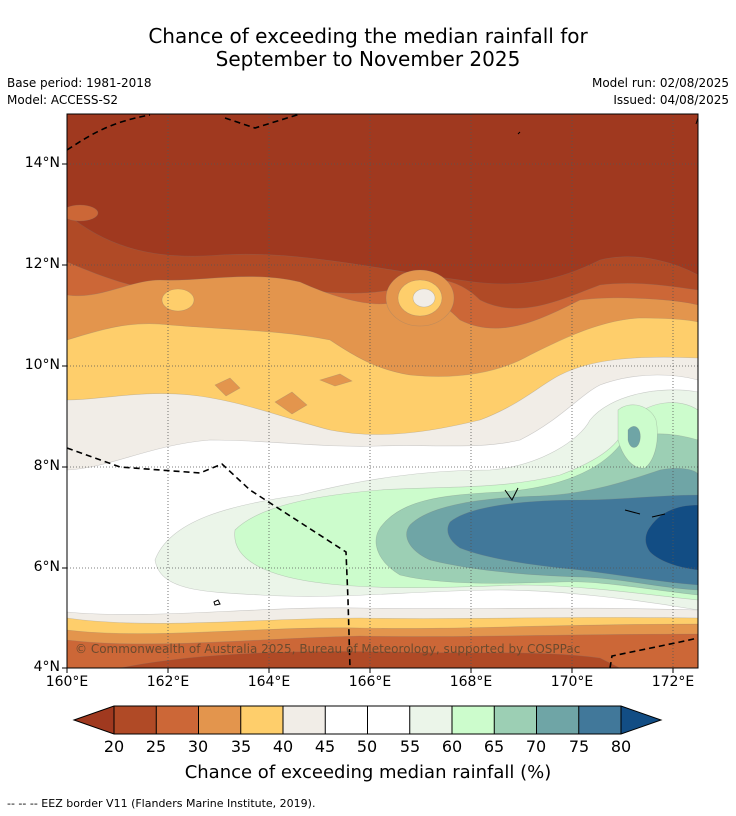 This screenshot has height=816, width=736. What do you see at coordinates (283, 746) in the screenshot?
I see `colorbar-tick-label: 40` at bounding box center [283, 746].